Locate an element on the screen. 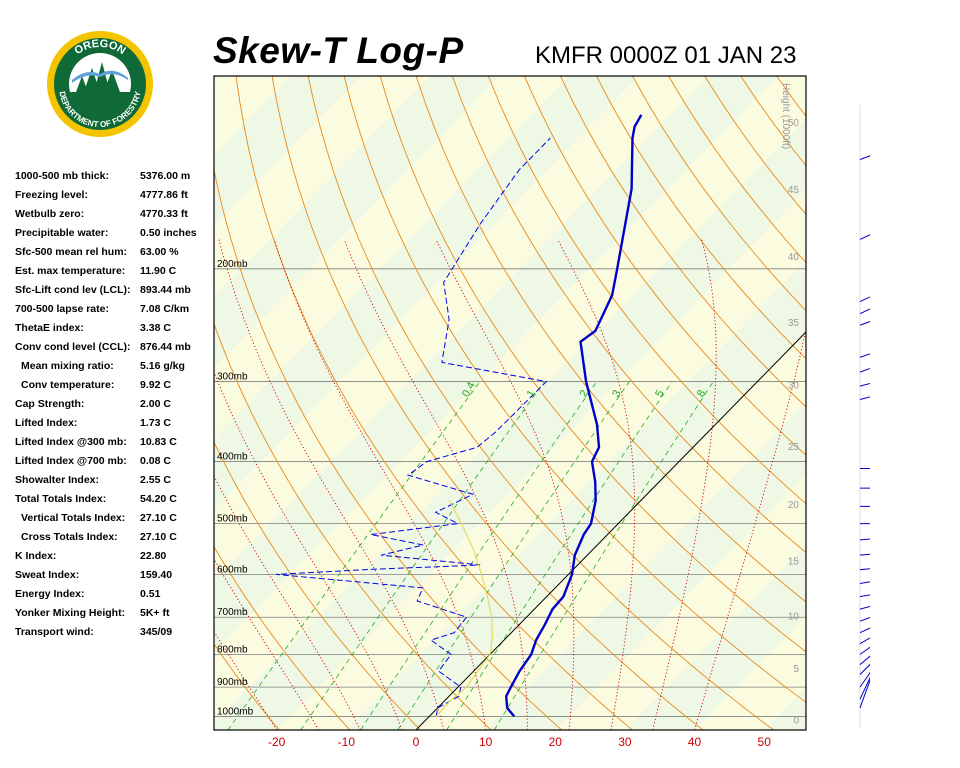 This screenshot has height=768, width=960. index-row: Mean mixing ratio: 5.16 g/kg is located at coordinates (115, 367).